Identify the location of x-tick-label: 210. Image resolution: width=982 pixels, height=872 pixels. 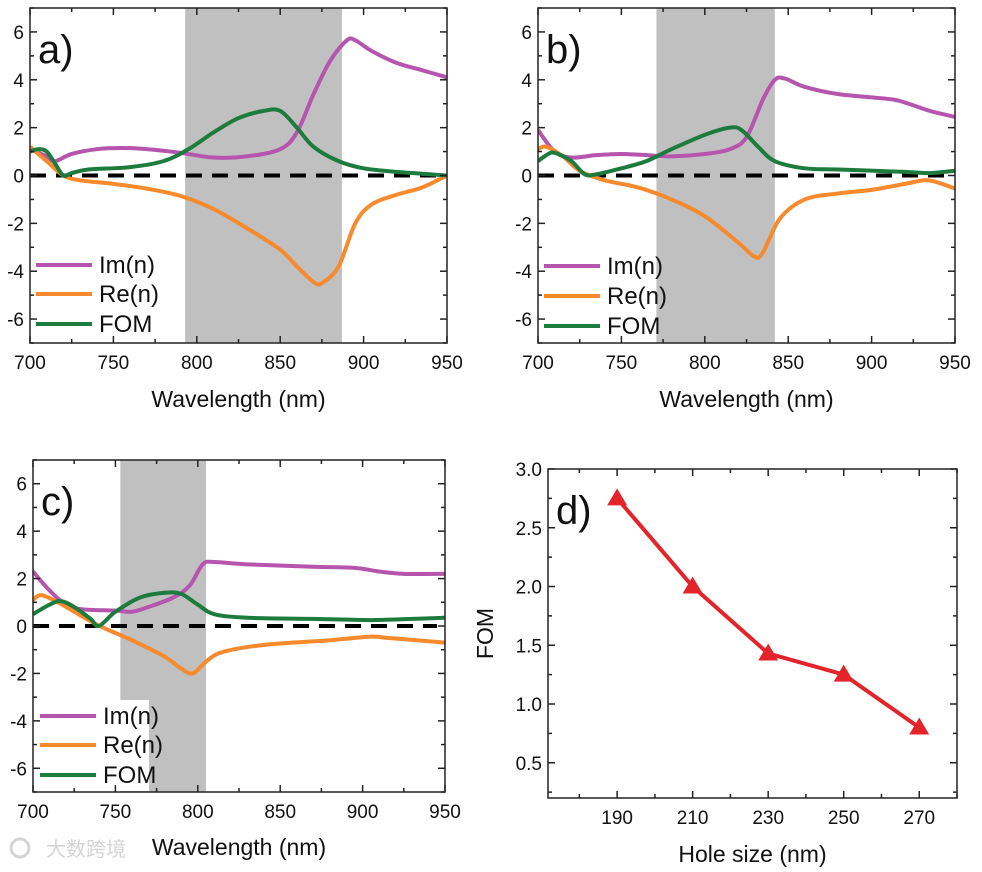
(693, 818).